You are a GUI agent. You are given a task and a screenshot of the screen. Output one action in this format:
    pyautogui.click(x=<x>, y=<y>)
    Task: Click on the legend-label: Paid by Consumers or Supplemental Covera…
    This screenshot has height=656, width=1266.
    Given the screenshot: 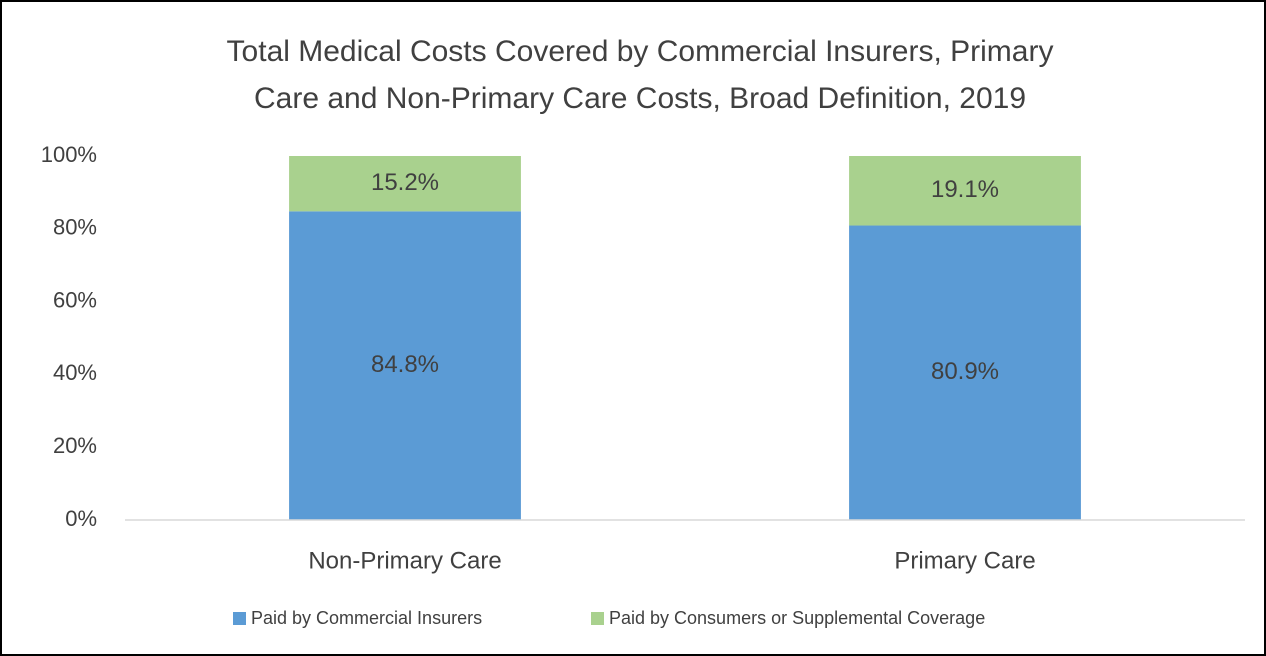 What is the action you would take?
    pyautogui.click(x=797, y=618)
    